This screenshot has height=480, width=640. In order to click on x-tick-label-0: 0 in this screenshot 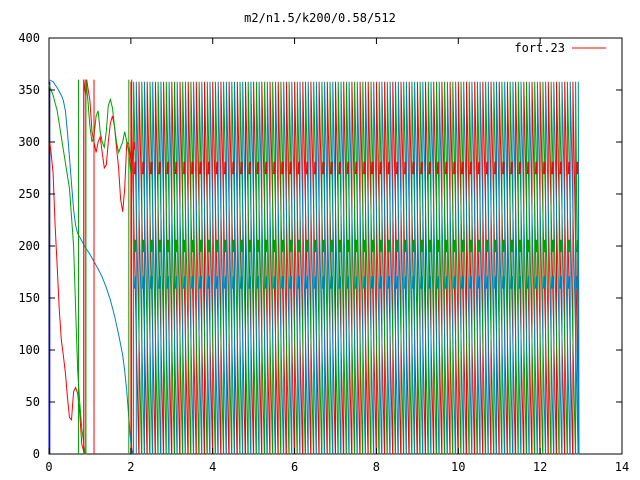, I will do `click(48, 467)`.